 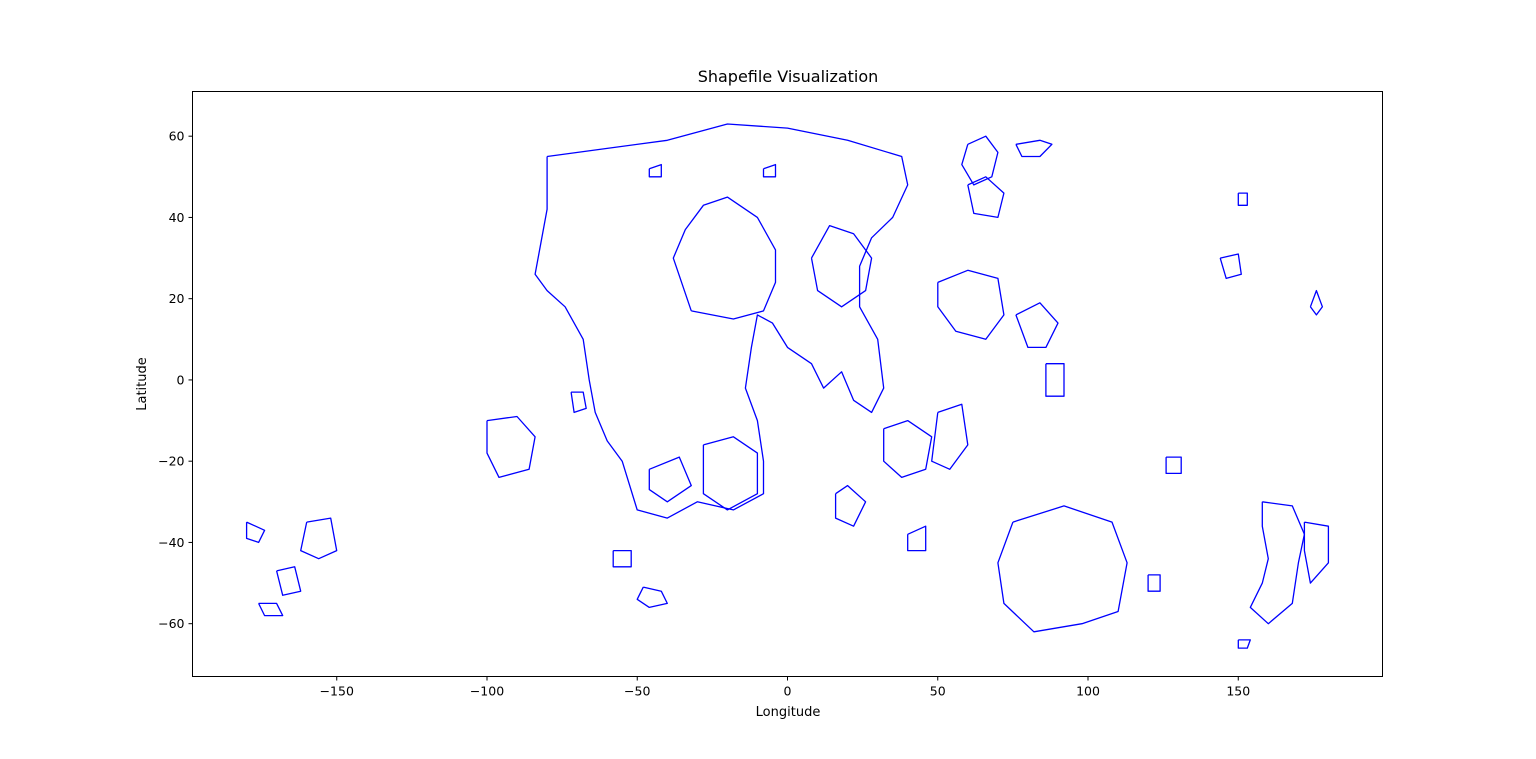 What do you see at coordinates (177, 136) in the screenshot?
I see `y-tick-label: 60` at bounding box center [177, 136].